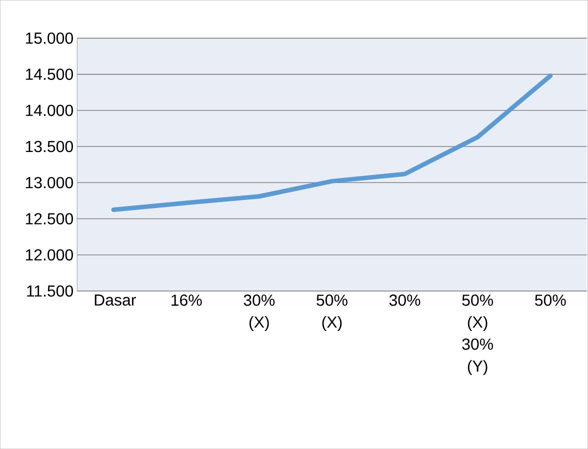 The height and width of the screenshot is (449, 588). Describe the element at coordinates (49, 218) in the screenshot. I see `y-tick-label: 12.500` at that location.